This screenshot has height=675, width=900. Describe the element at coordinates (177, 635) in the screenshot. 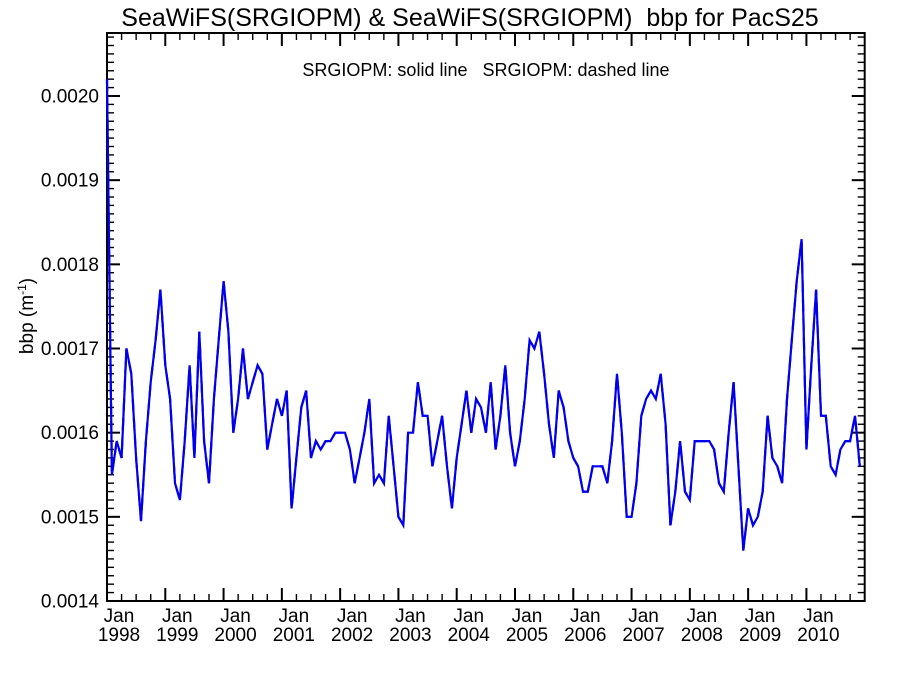

I see `x-tick-label-year: 1999` at that location.